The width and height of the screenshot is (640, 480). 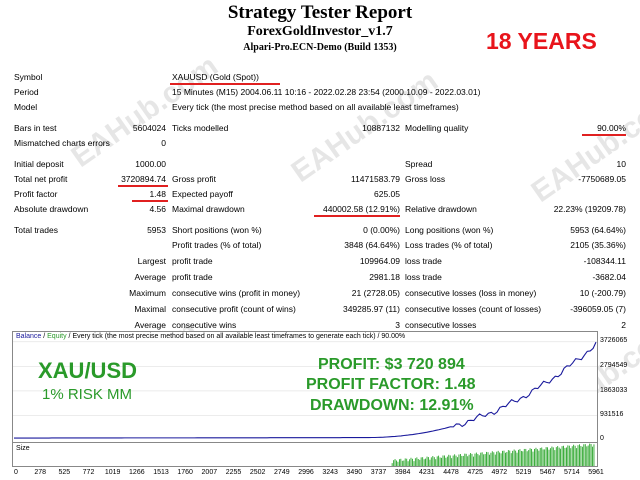 I want to click on quality-value: 90.00%, so click(x=611, y=128).